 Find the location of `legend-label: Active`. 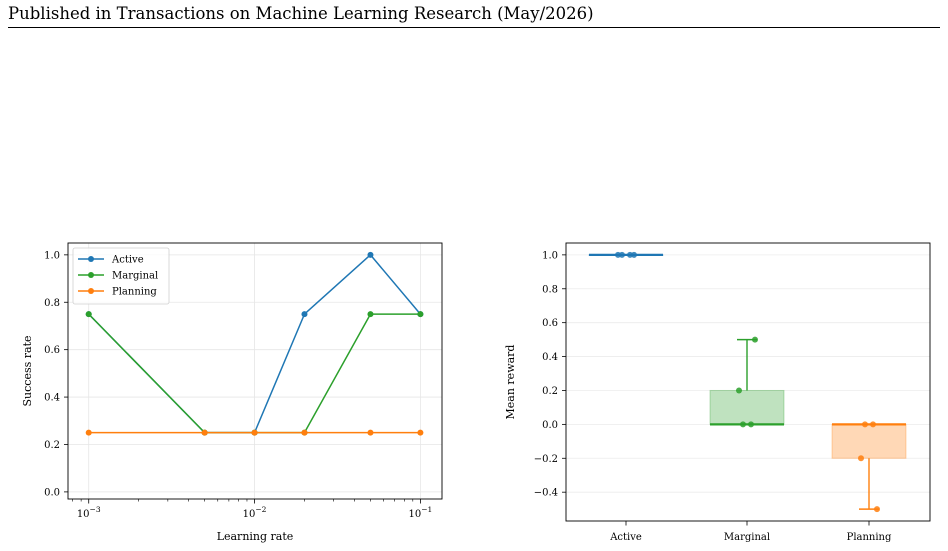

legend-label: Active is located at coordinates (127, 260).